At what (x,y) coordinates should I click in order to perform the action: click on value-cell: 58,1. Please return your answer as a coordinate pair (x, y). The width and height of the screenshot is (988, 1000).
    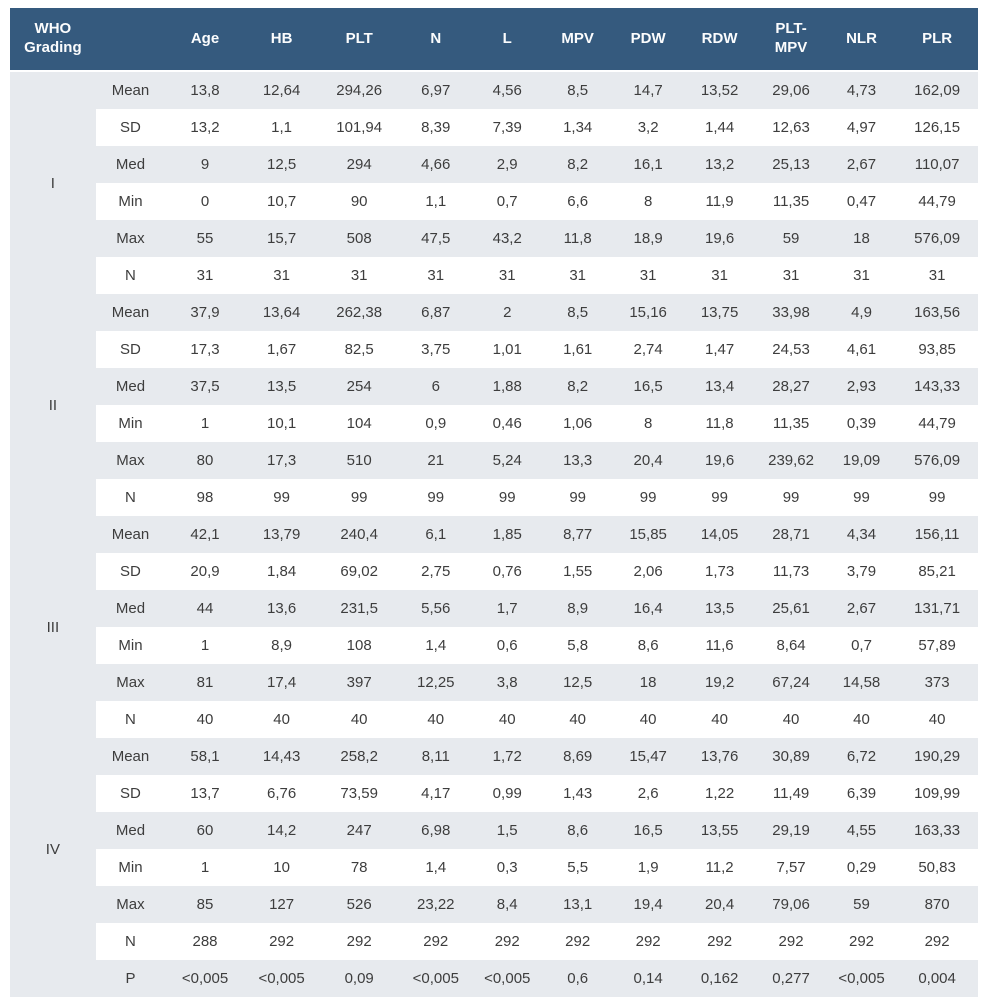
    Looking at the image, I should click on (205, 756).